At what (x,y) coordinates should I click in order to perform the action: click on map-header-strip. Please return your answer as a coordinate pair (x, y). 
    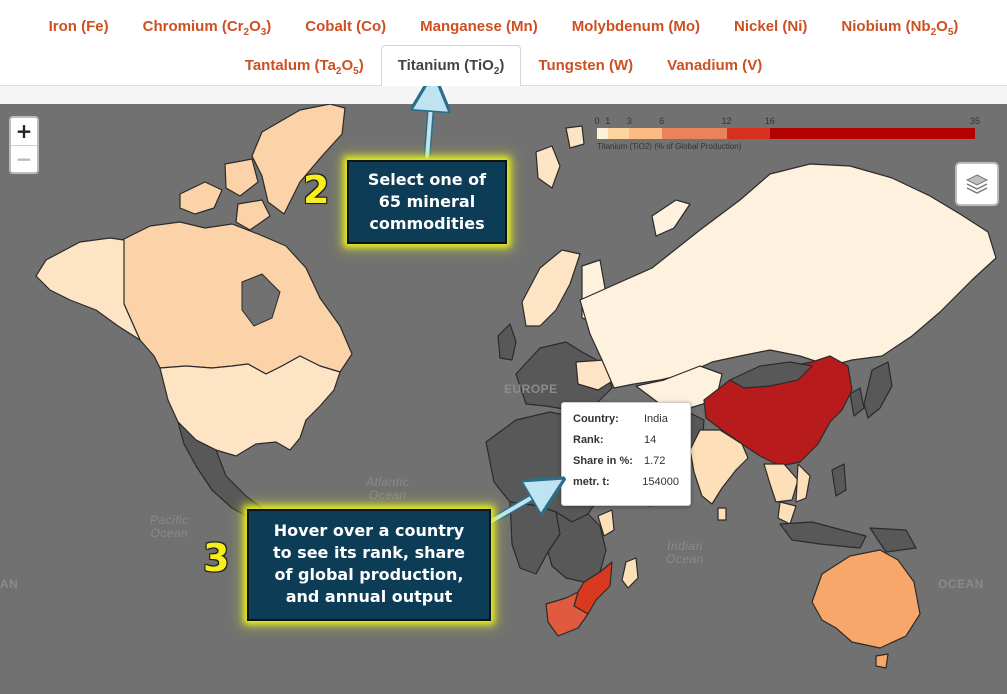
    Looking at the image, I should click on (503, 95).